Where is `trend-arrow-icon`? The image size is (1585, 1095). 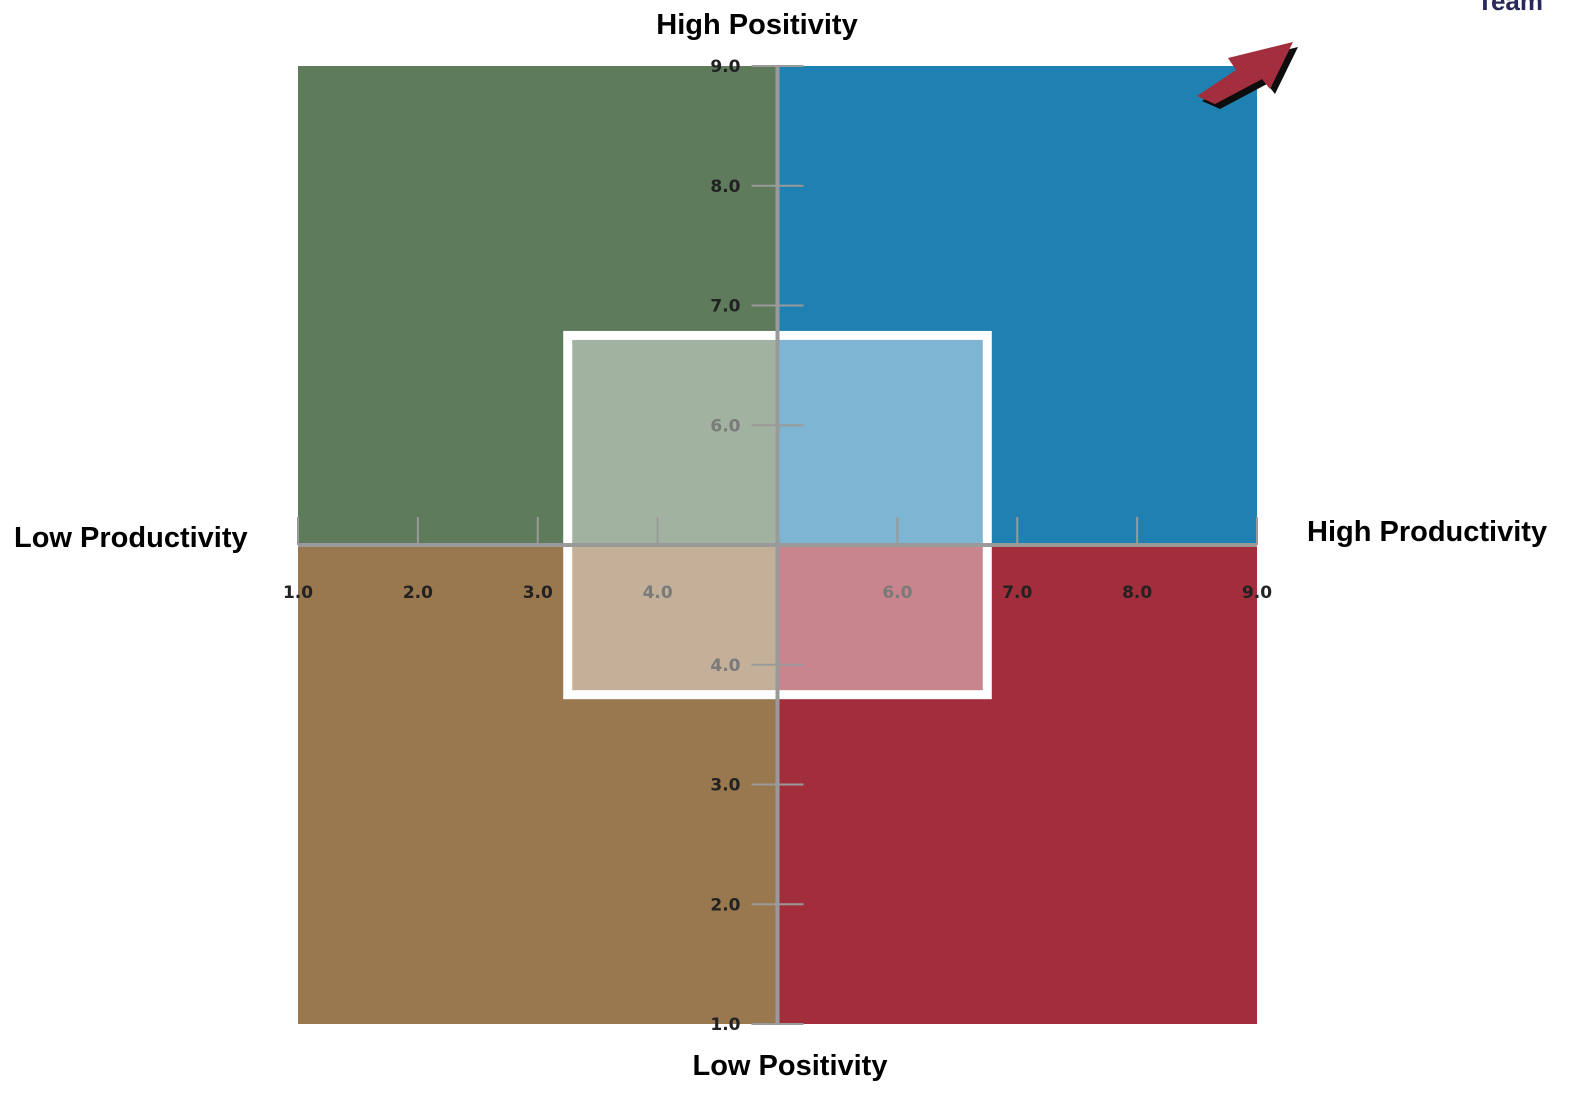
trend-arrow-icon is located at coordinates (1245, 73).